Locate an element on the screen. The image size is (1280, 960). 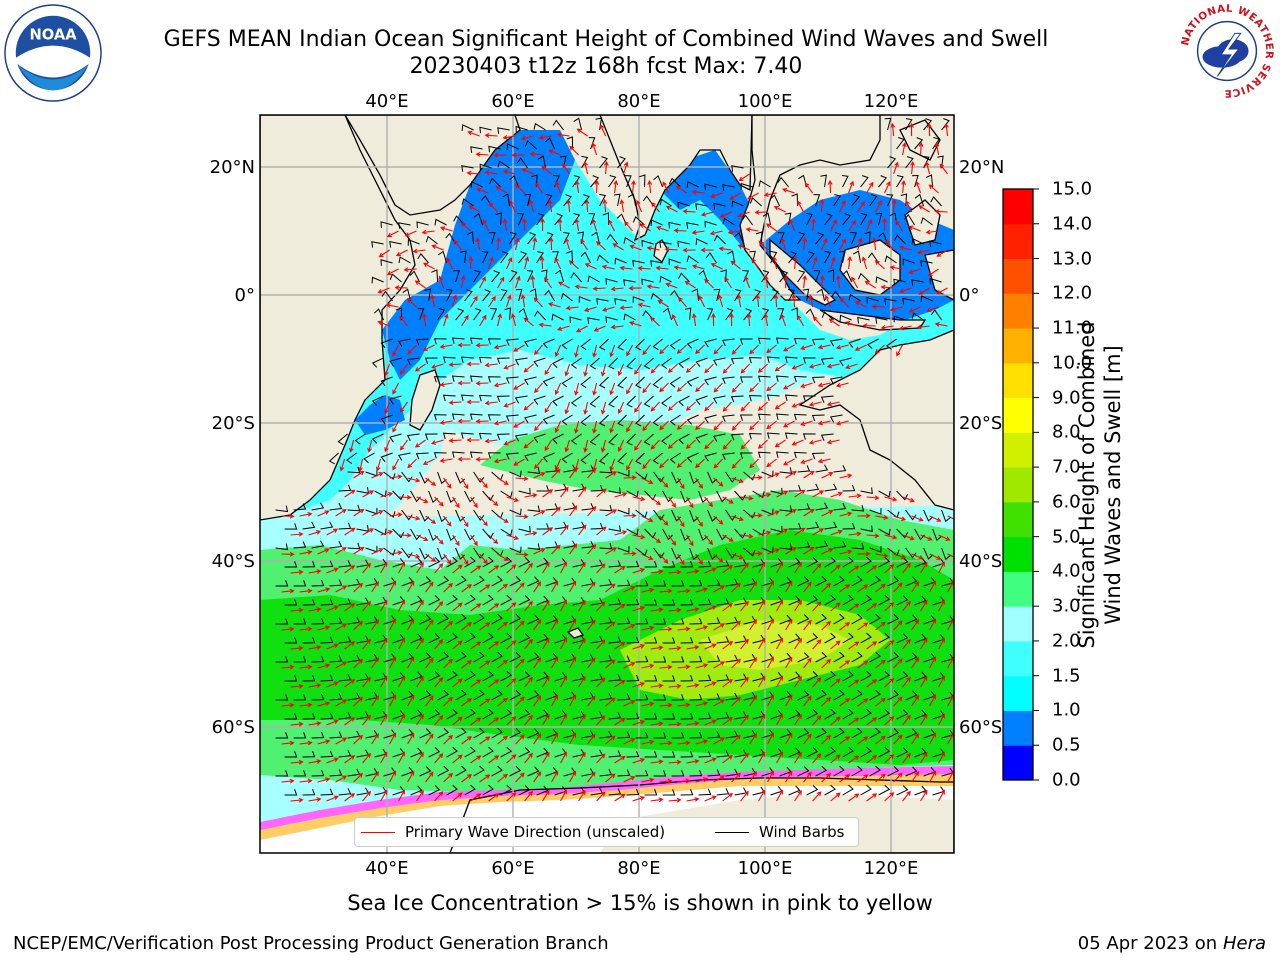
colorbar-title-line-2: Wind Waves and Swell [m] is located at coordinates (1113, 485).